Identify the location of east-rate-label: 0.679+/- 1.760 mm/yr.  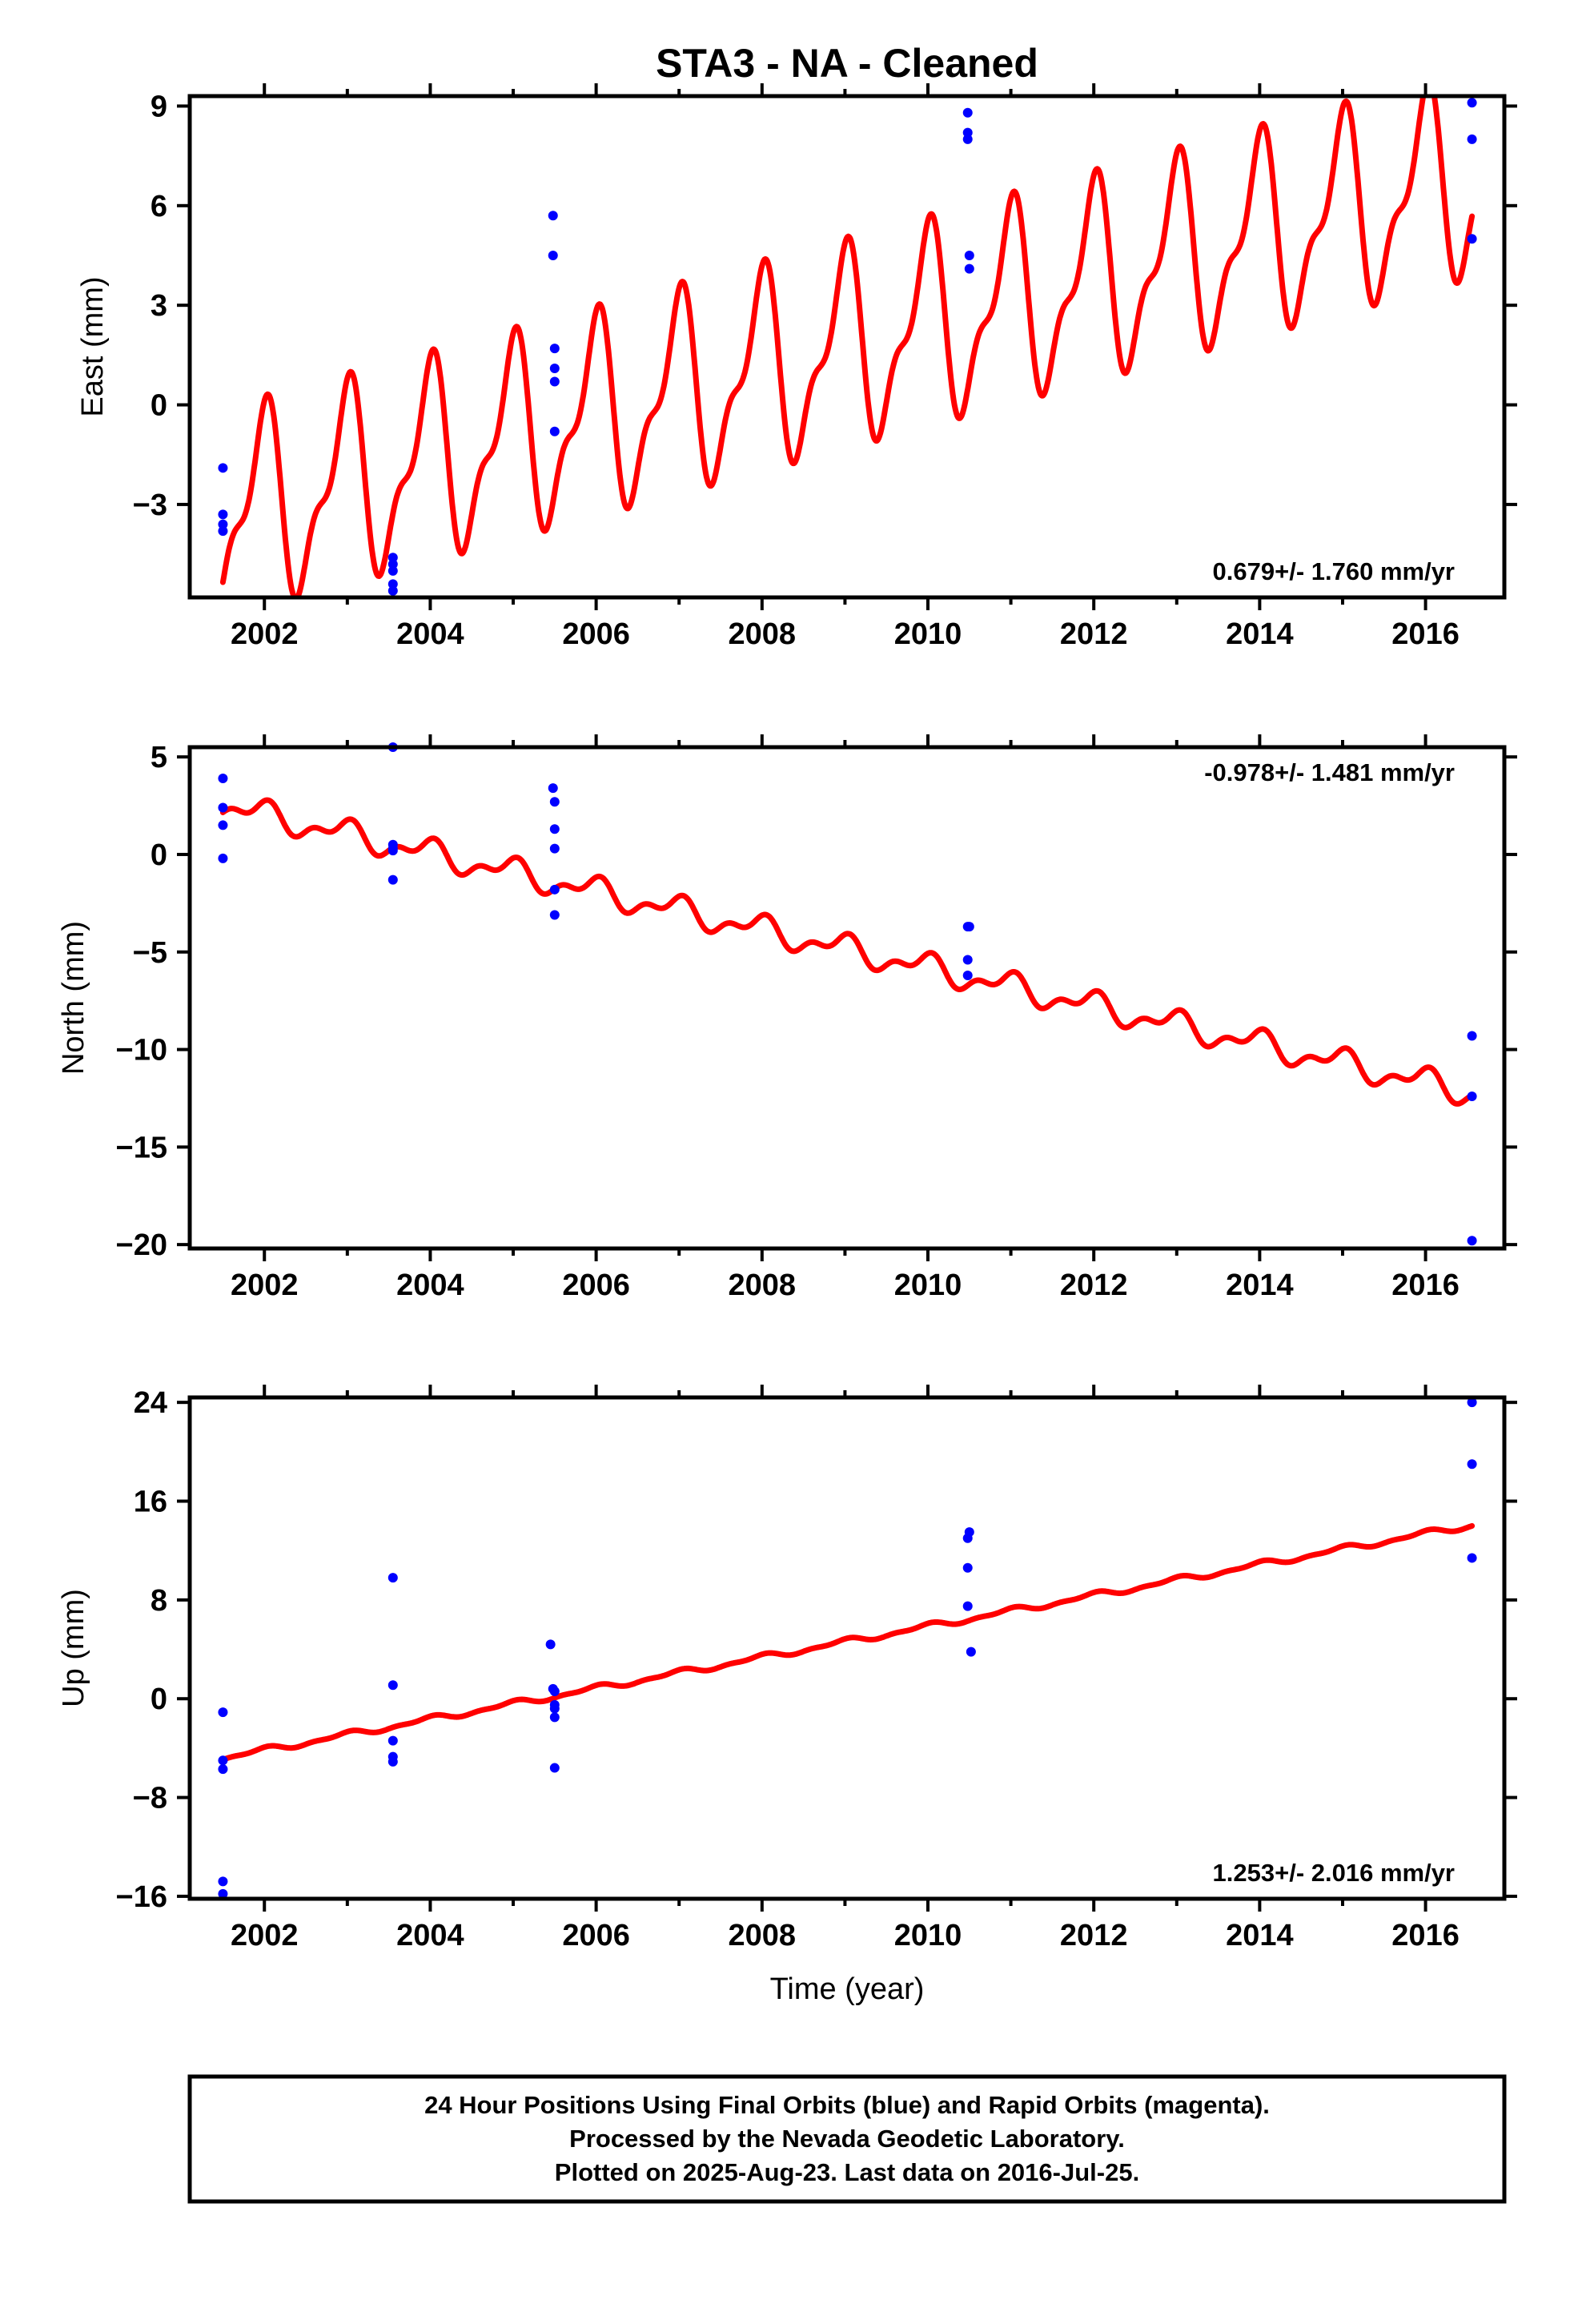
(1334, 571).